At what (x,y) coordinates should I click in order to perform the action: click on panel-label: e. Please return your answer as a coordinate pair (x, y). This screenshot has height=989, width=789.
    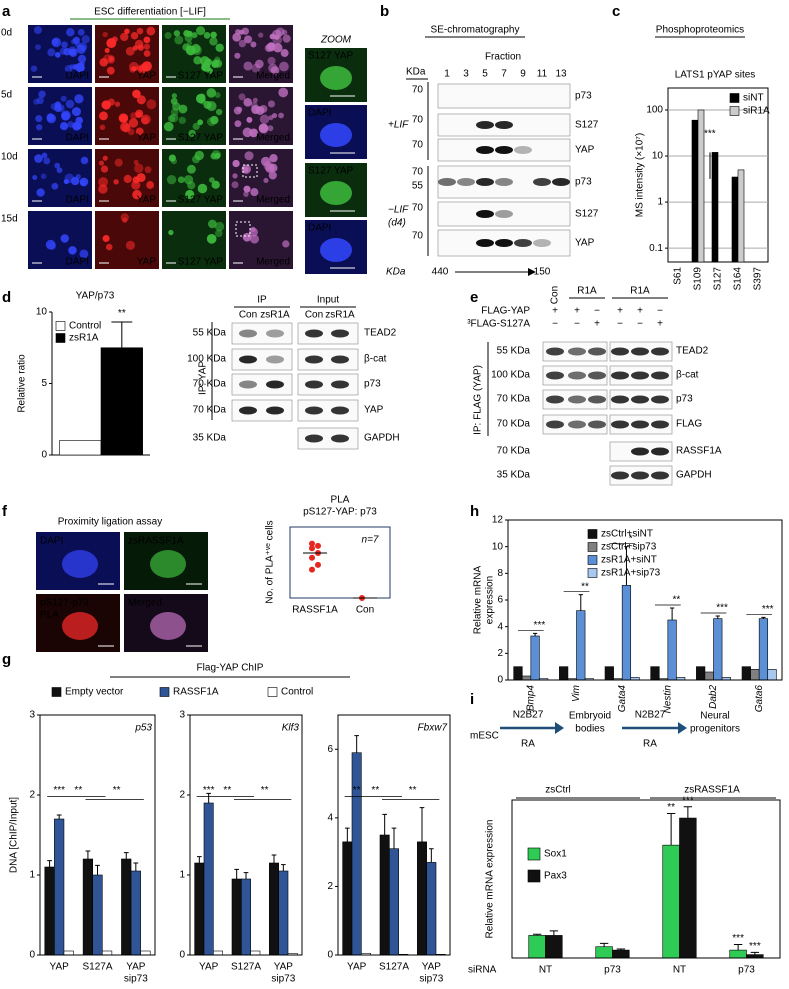
    Looking at the image, I should click on (474, 297).